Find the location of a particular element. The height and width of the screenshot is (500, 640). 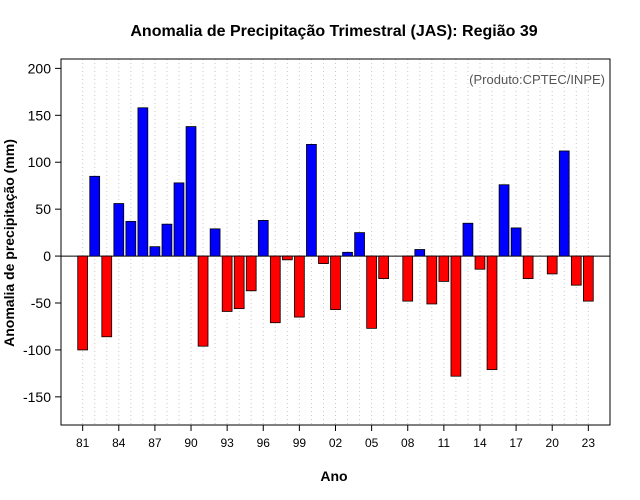

x-tick-label: 14 is located at coordinates (480, 443).